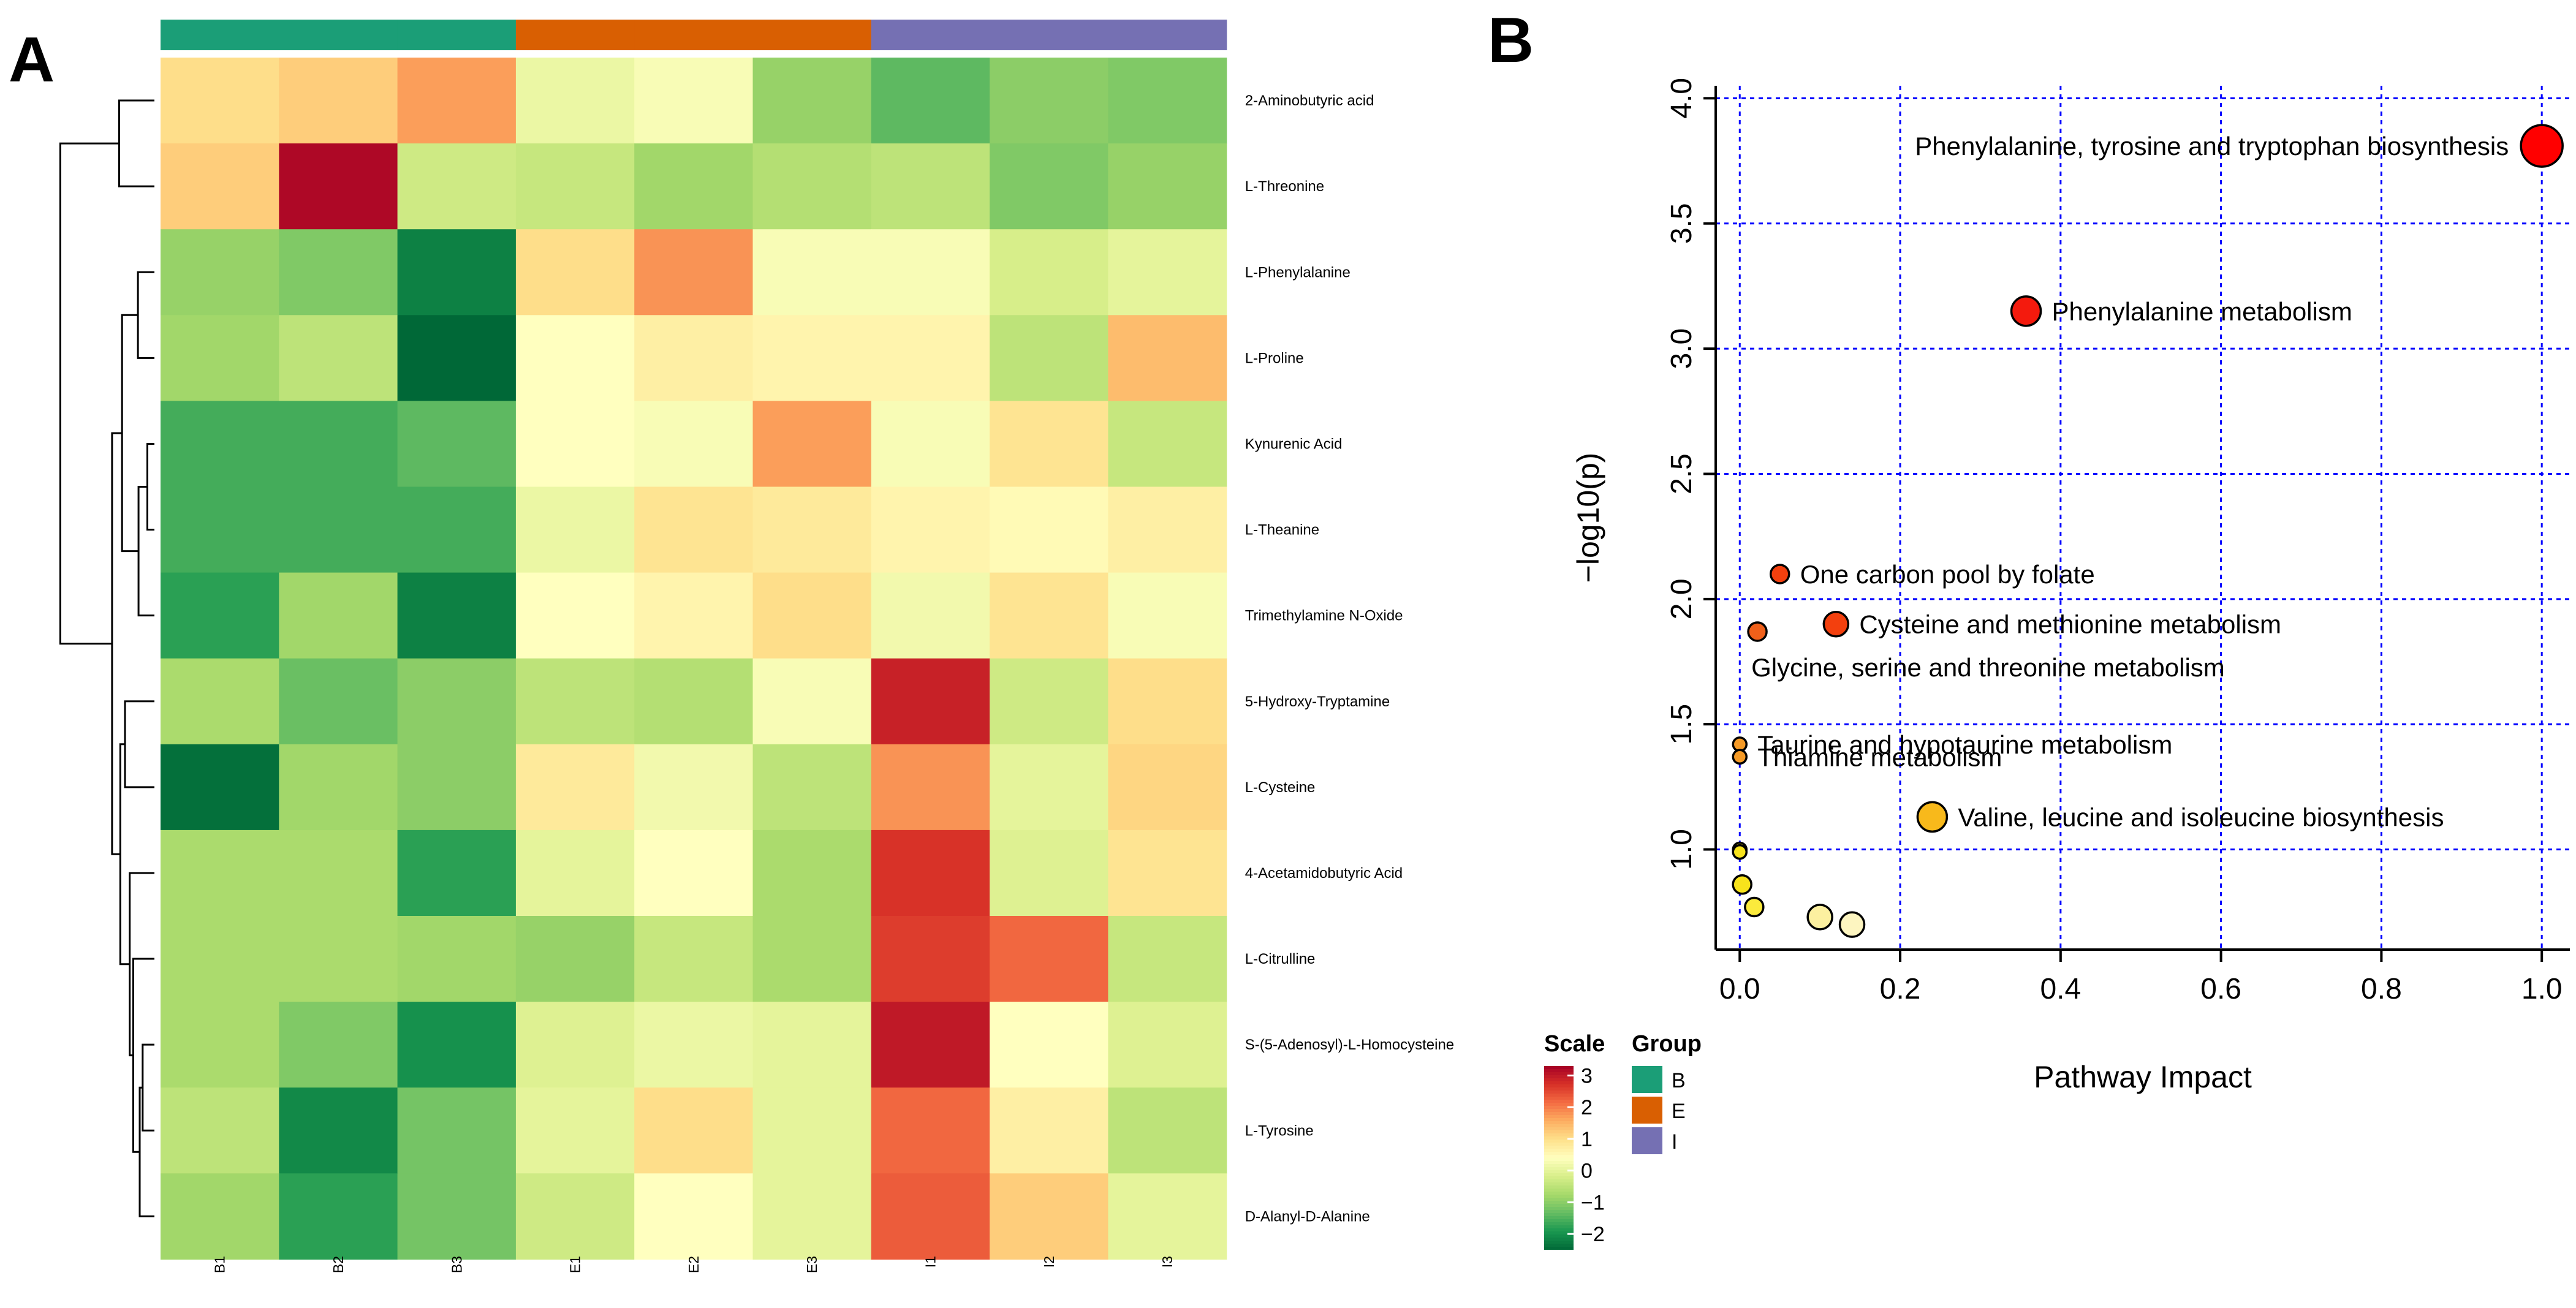 The width and height of the screenshot is (2576, 1308). What do you see at coordinates (1280, 959) in the screenshot?
I see `row-label: L-Citrulline` at bounding box center [1280, 959].